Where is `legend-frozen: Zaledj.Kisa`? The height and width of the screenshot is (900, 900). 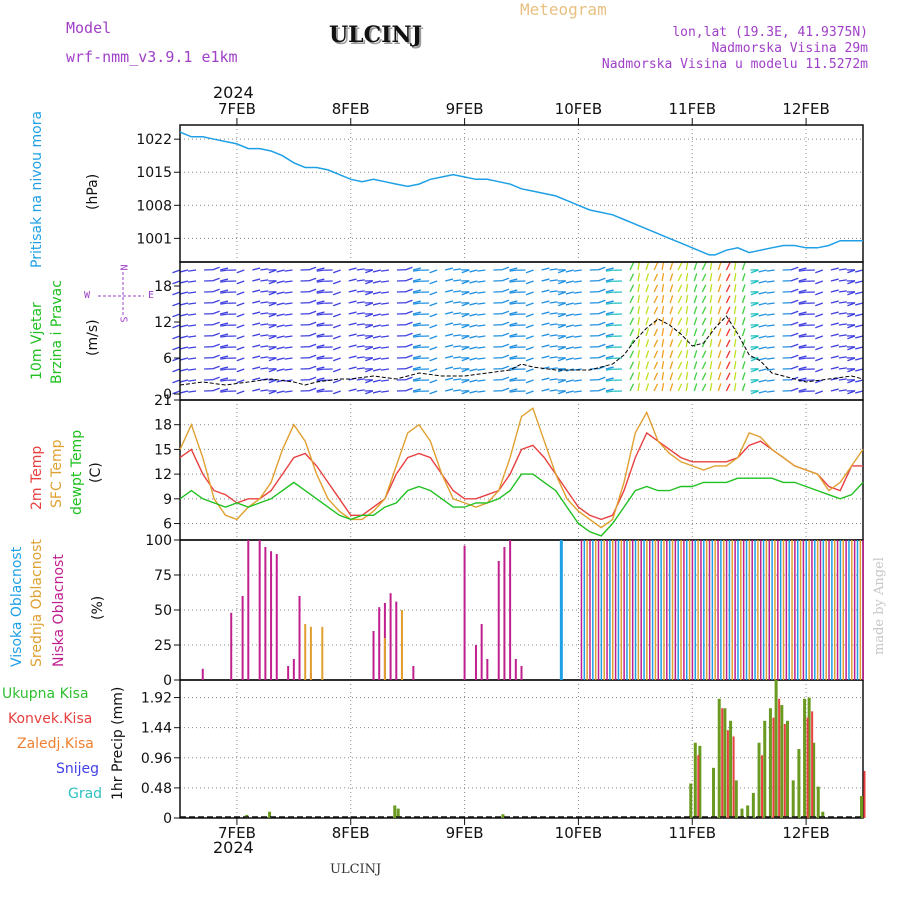 legend-frozen: Zaledj.Kisa is located at coordinates (55, 744).